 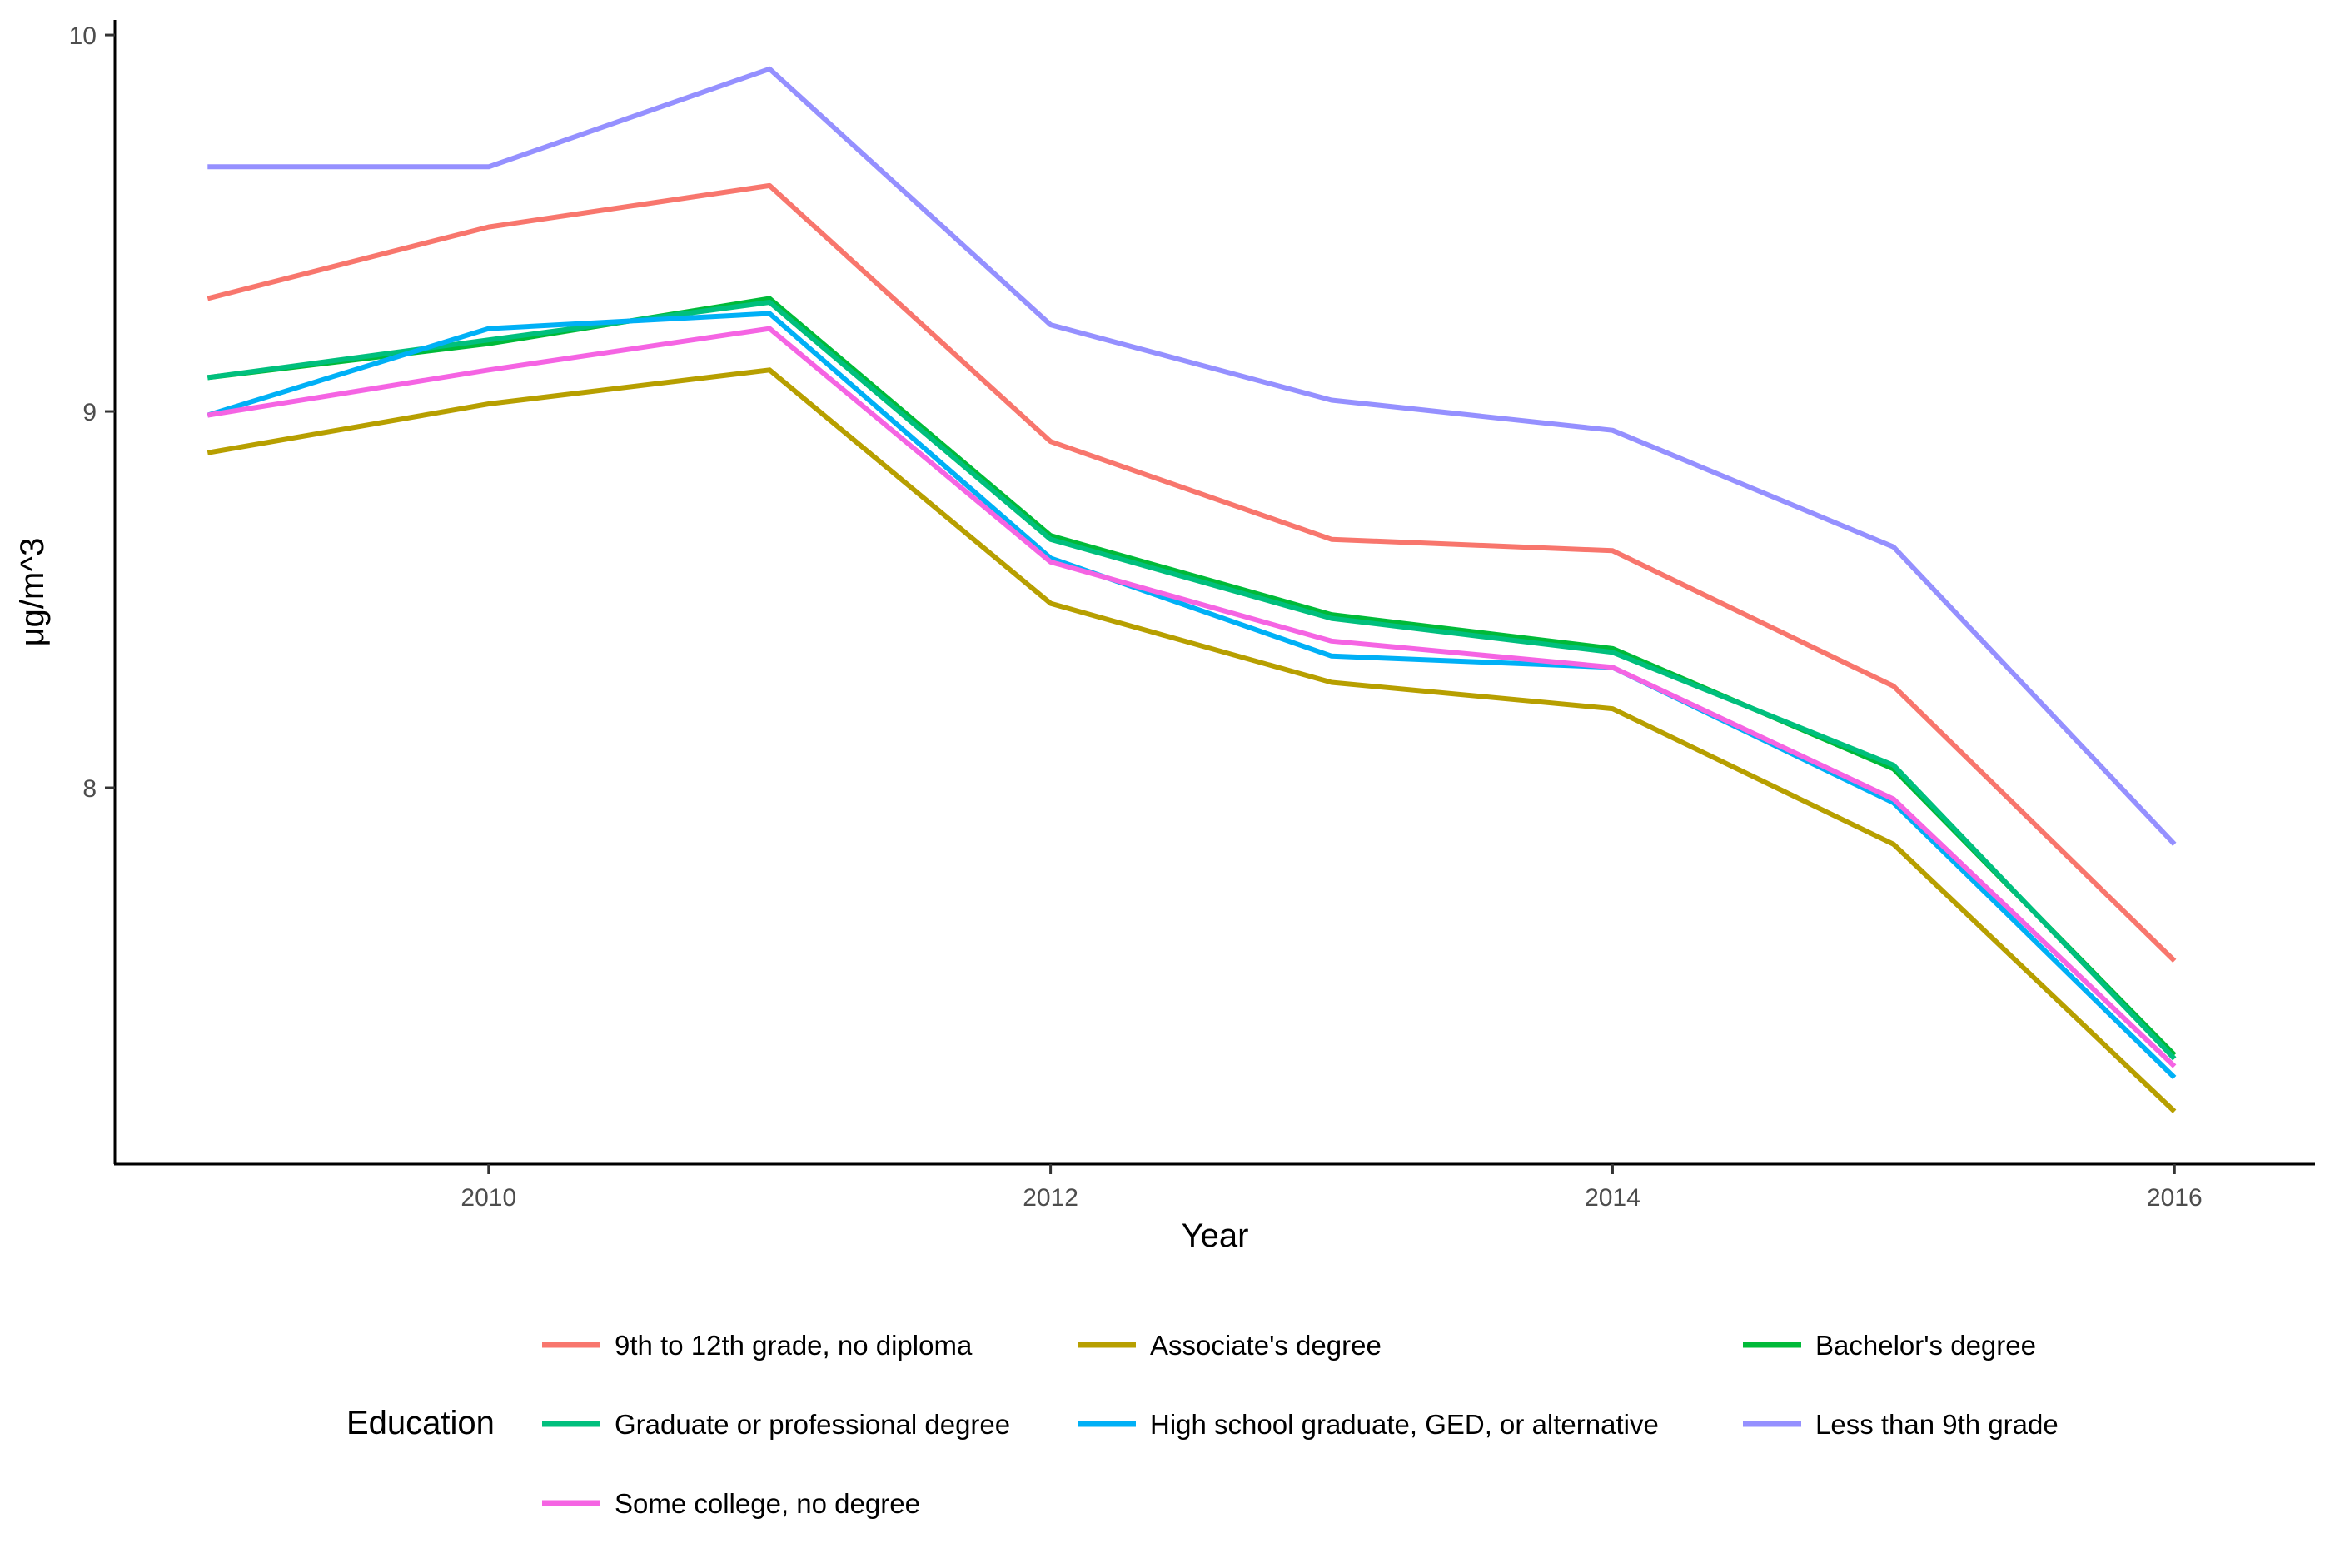 I want to click on x-tick-label: 2014, so click(x=1612, y=1198).